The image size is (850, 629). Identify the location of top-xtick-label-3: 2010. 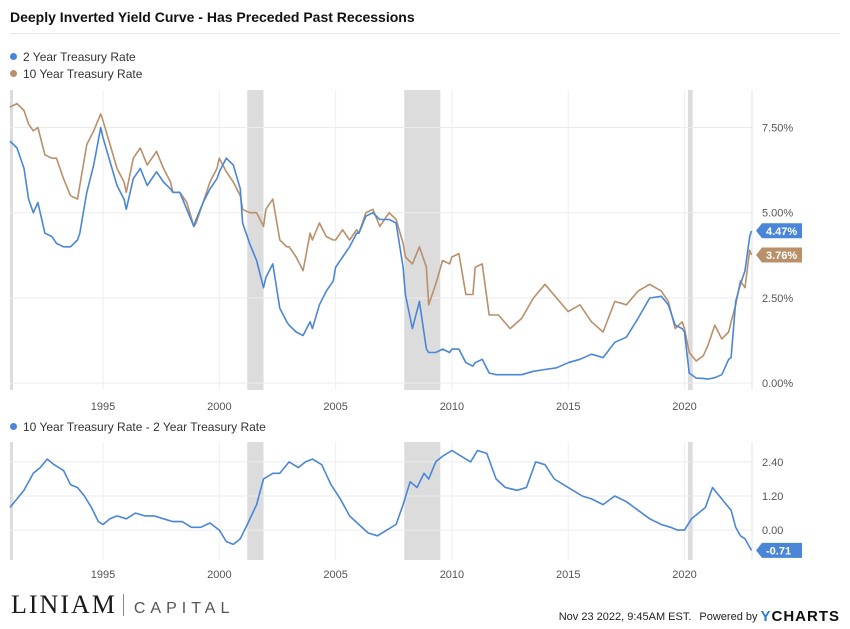
(452, 407).